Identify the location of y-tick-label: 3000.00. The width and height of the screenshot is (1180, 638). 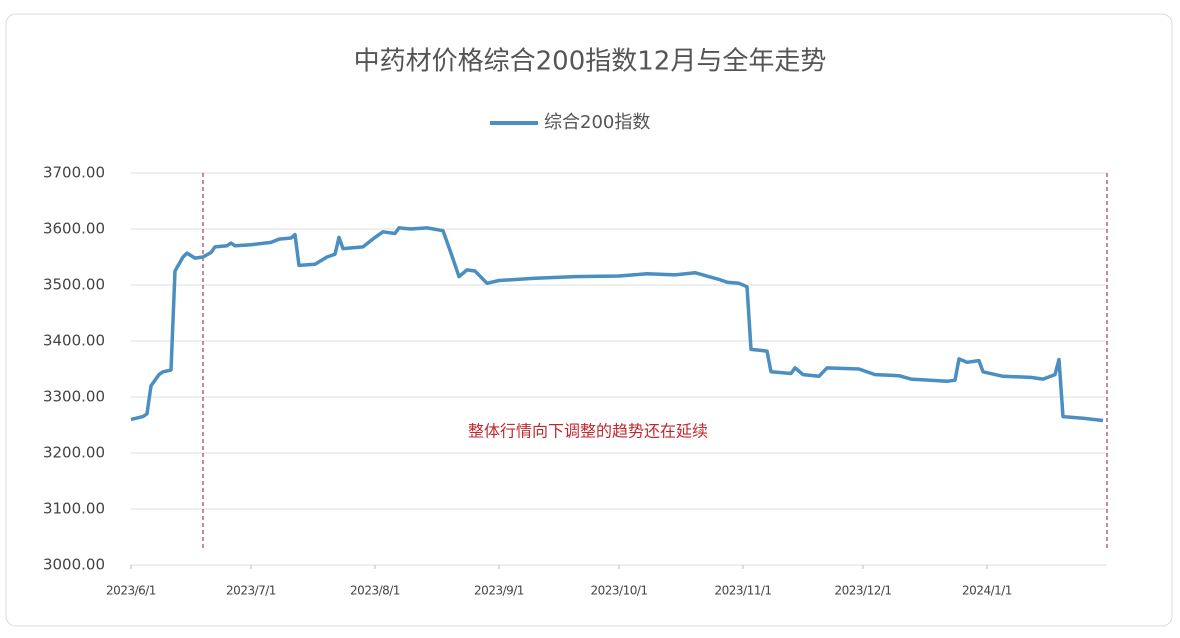
(74, 565).